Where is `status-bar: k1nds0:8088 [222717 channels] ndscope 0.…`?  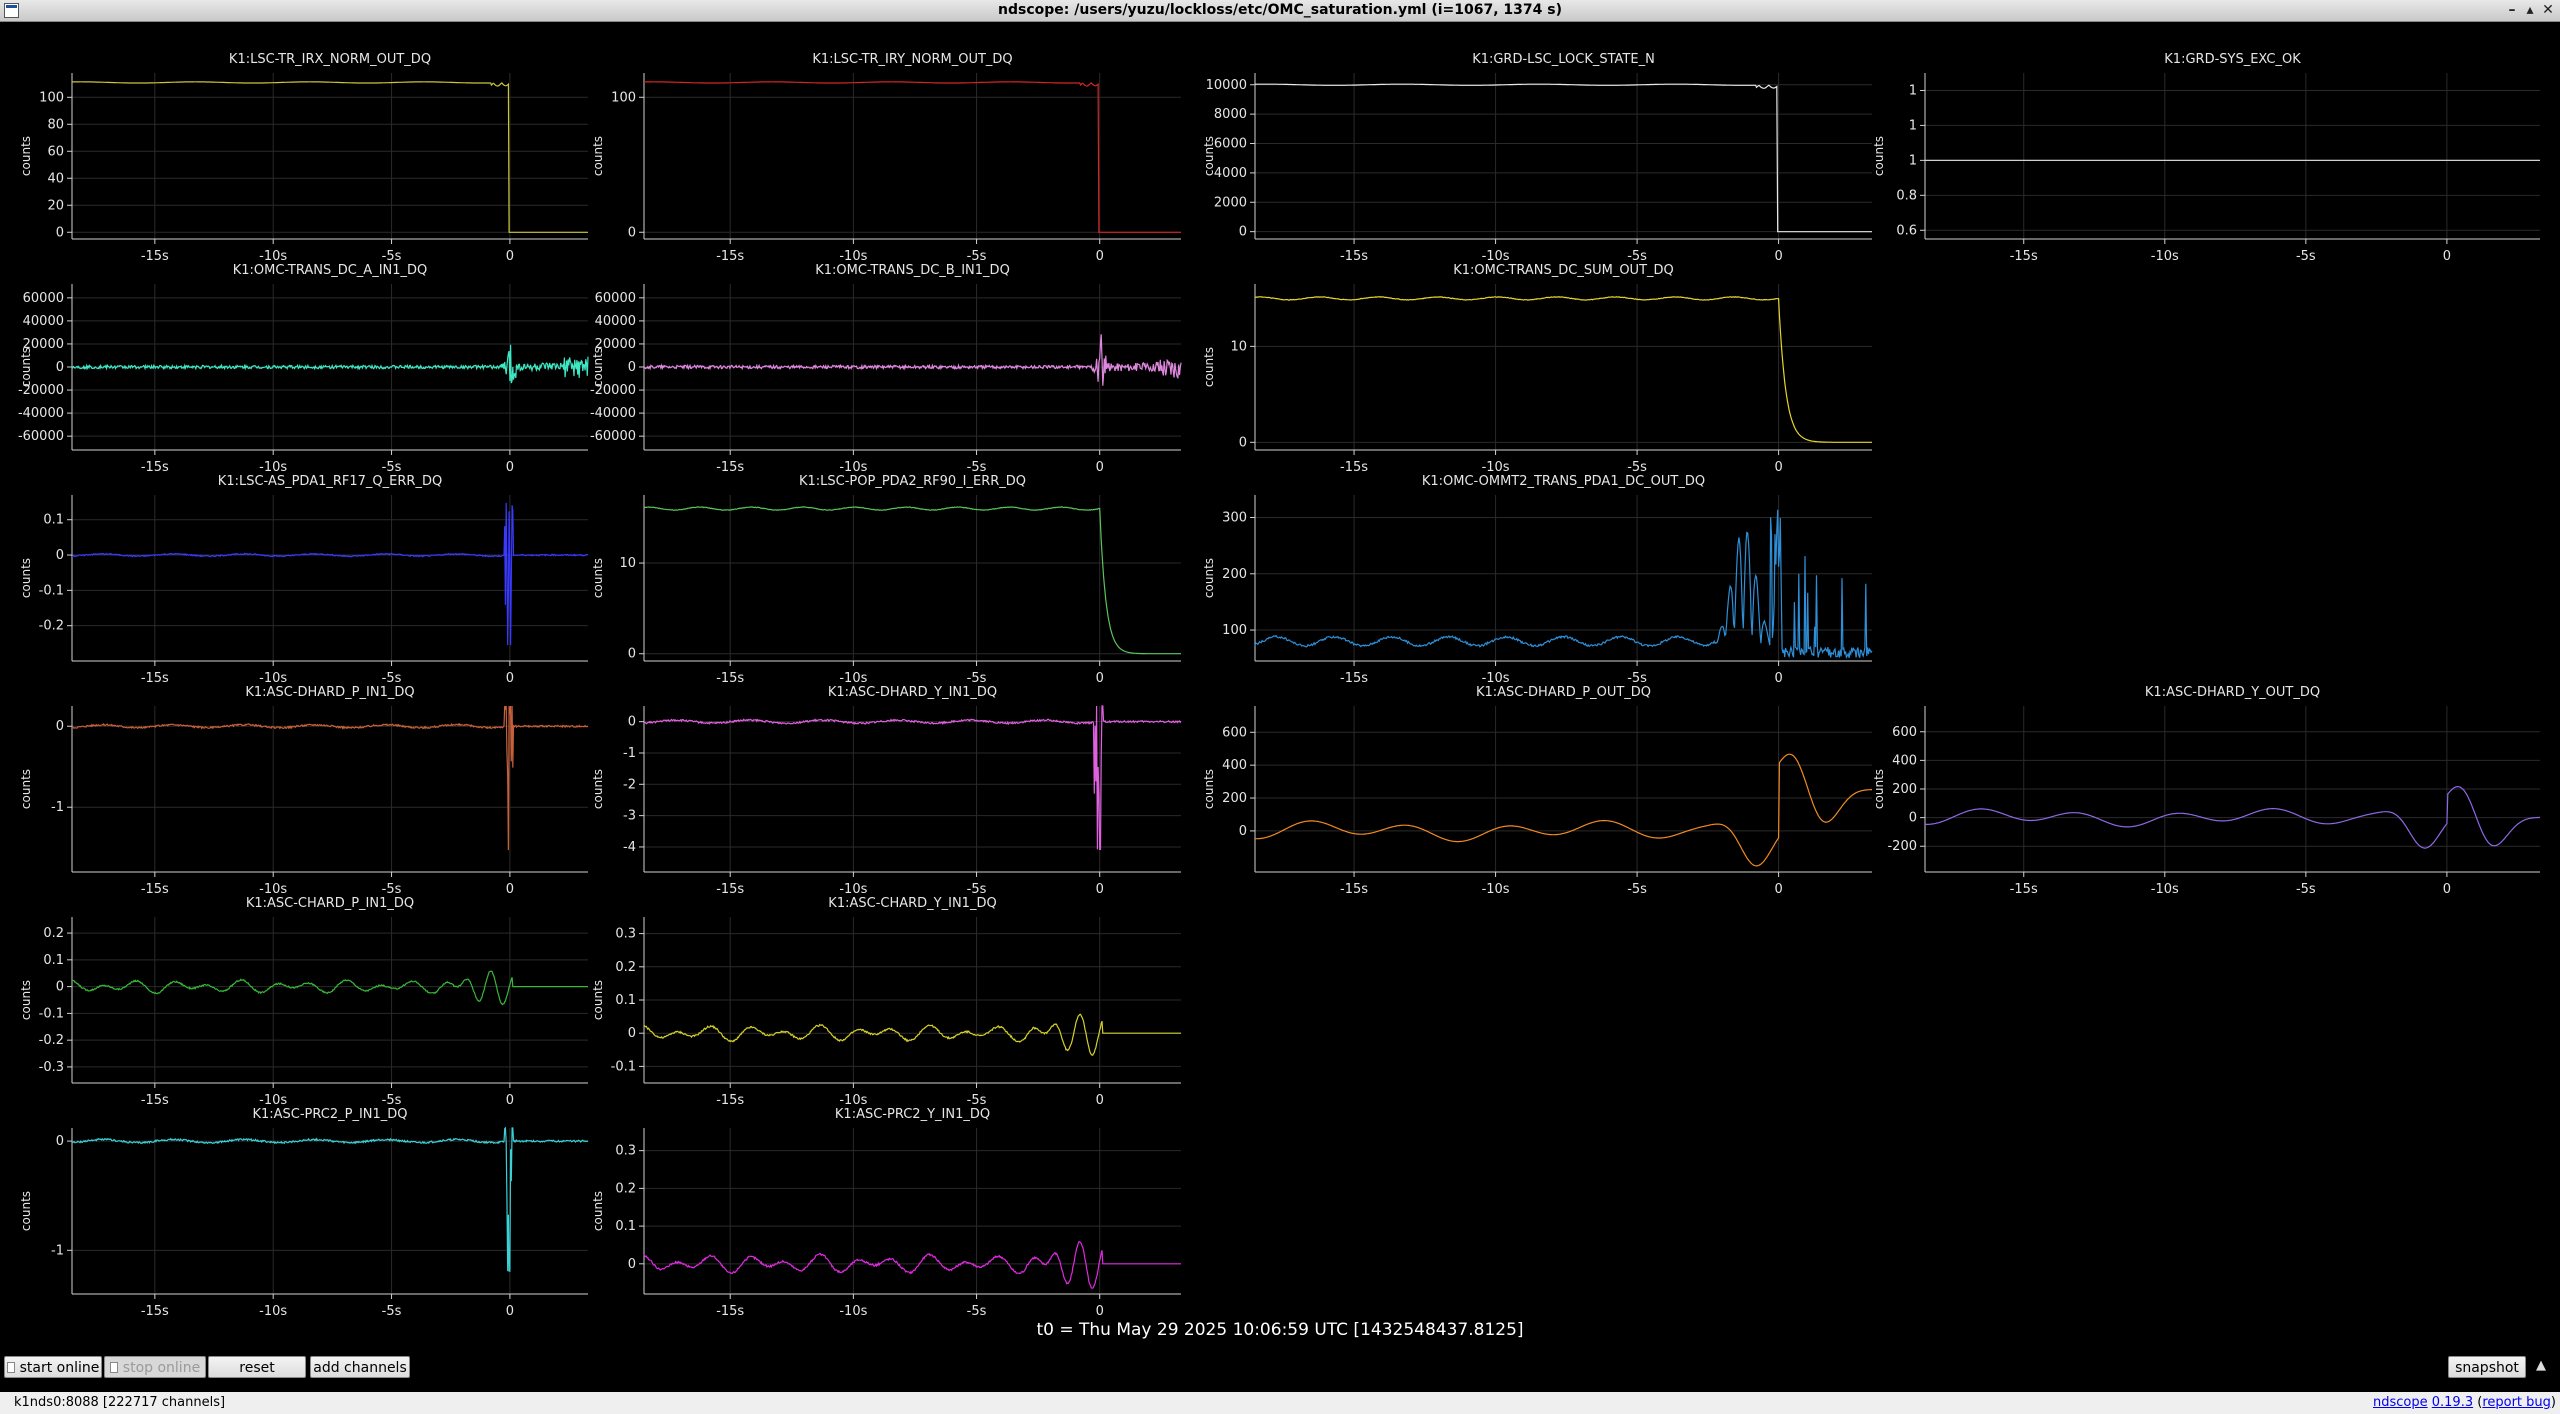 status-bar: k1nds0:8088 [222717 channels] ndscope 0.… is located at coordinates (1280, 1403).